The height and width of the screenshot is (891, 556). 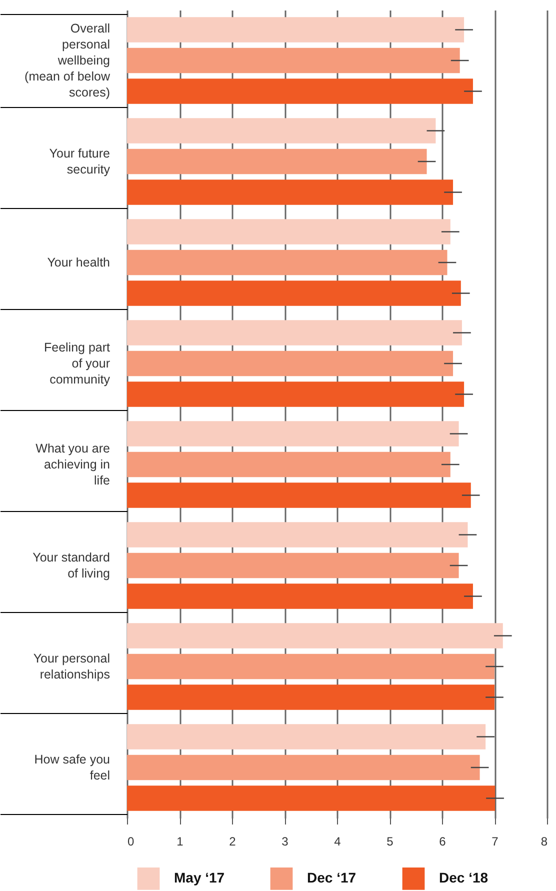 I want to click on y-tick-label: What you are achieving in life, so click(x=73, y=465).